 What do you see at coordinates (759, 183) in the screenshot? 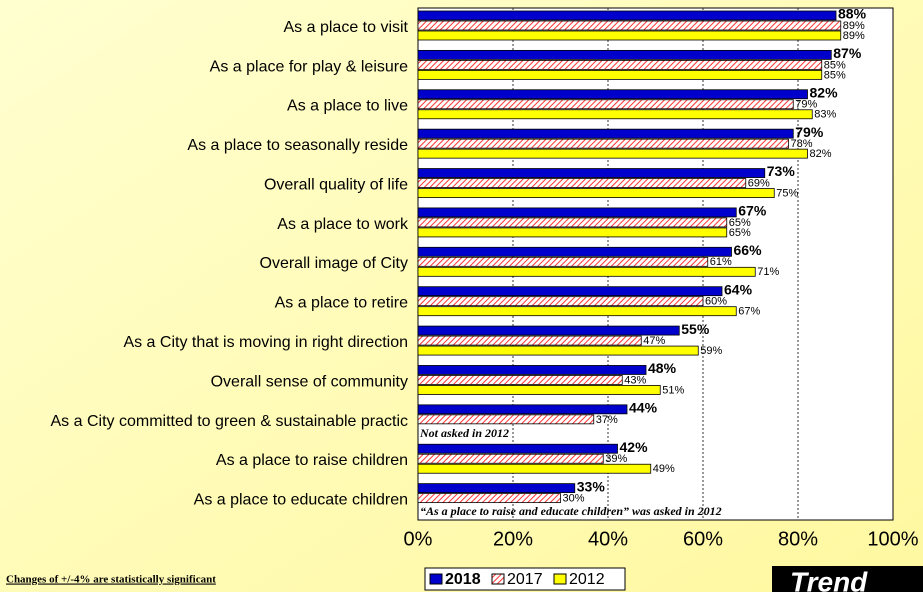
I see `data-label: 69%` at bounding box center [759, 183].